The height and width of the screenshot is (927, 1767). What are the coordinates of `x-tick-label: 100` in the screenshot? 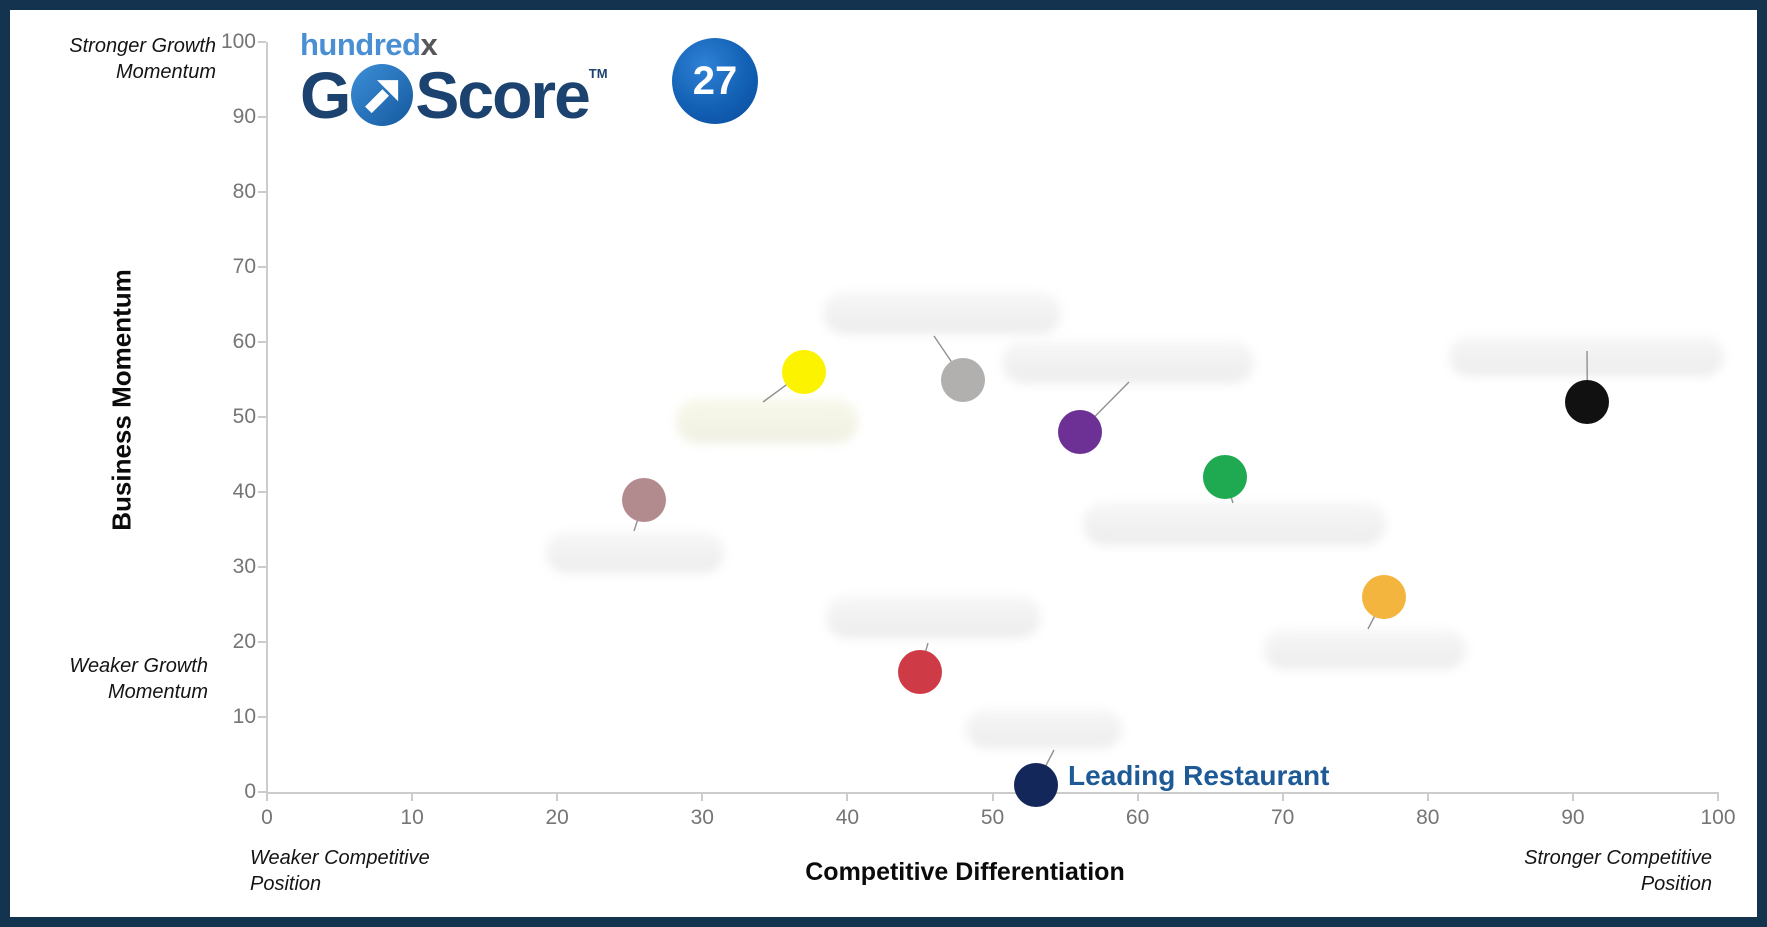 It's located at (1718, 817).